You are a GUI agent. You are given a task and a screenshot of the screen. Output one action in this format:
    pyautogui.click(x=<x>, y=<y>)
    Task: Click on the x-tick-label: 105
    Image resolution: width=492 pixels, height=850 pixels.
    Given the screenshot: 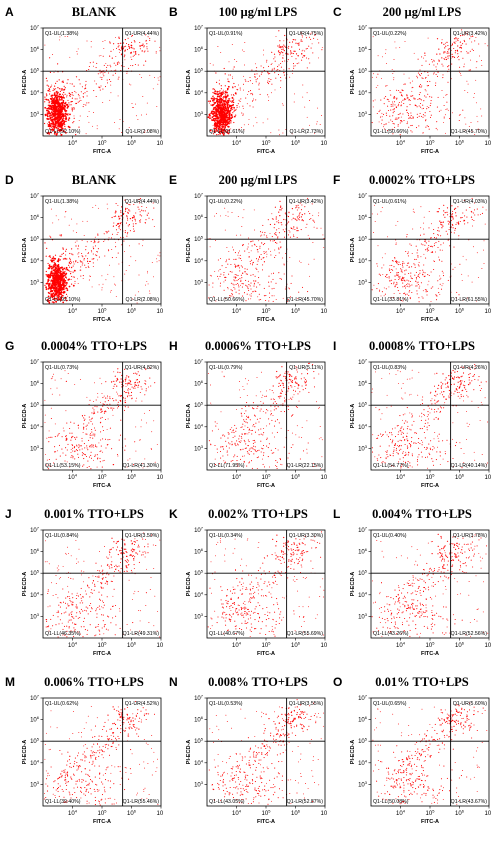 What is the action you would take?
    pyautogui.click(x=431, y=311)
    